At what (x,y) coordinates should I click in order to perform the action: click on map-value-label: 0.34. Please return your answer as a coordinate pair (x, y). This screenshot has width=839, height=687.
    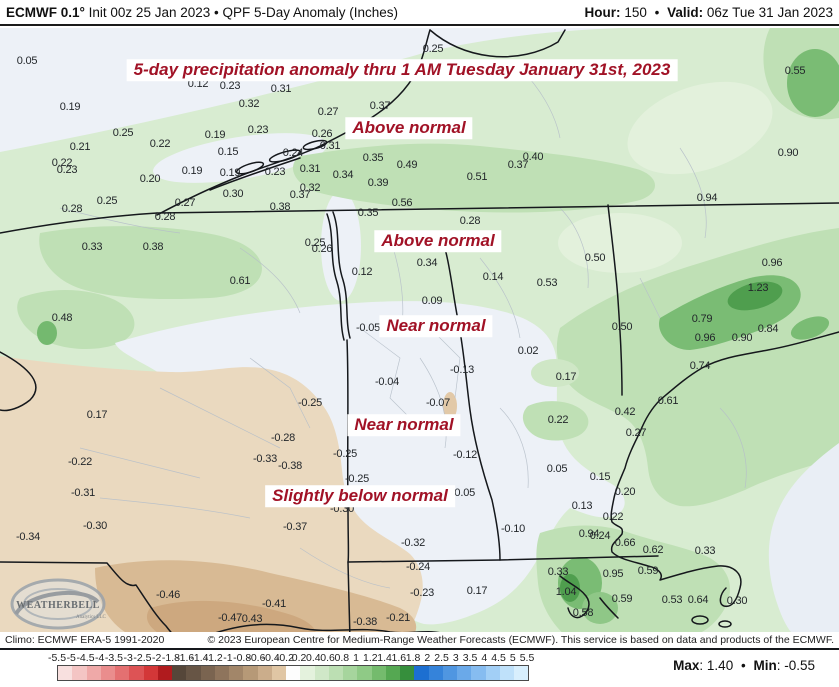
    Looking at the image, I should click on (427, 263).